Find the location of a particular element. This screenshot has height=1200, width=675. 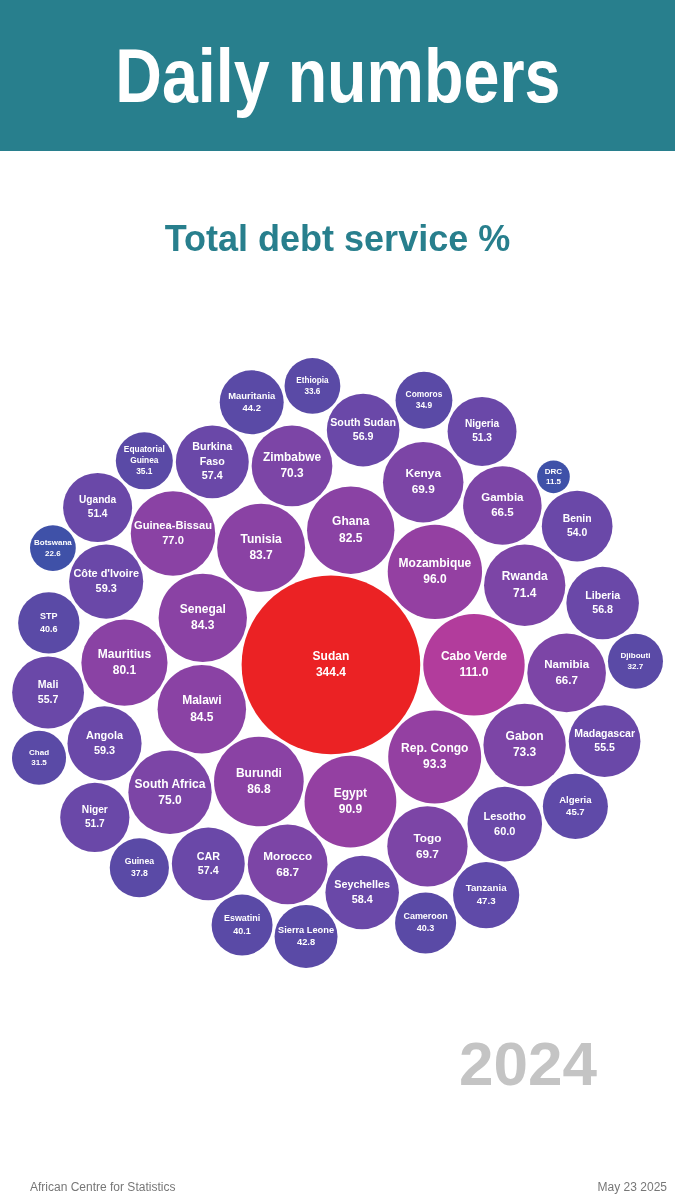

text: Daily numbers is located at coordinates (337, 75).